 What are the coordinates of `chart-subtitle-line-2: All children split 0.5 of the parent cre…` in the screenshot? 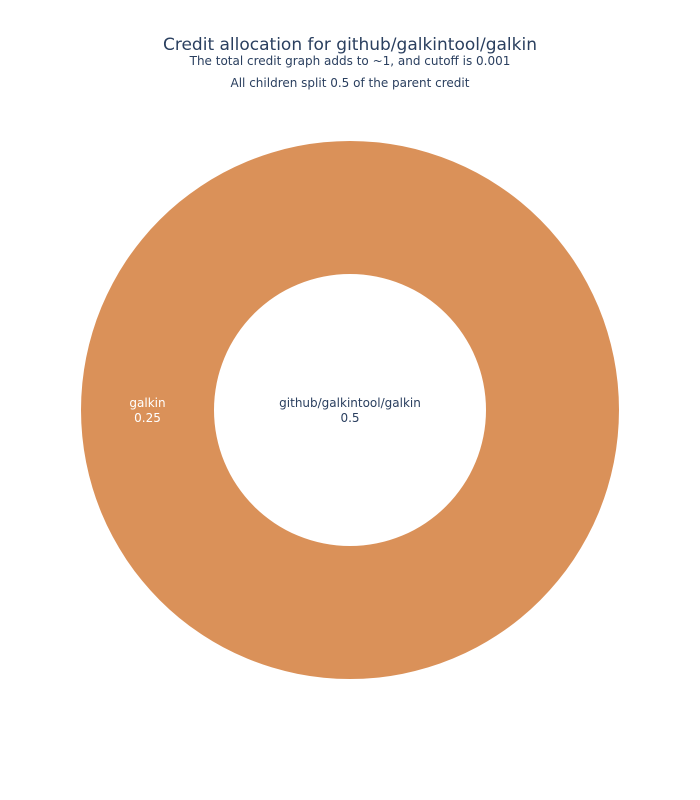 It's located at (350, 83).